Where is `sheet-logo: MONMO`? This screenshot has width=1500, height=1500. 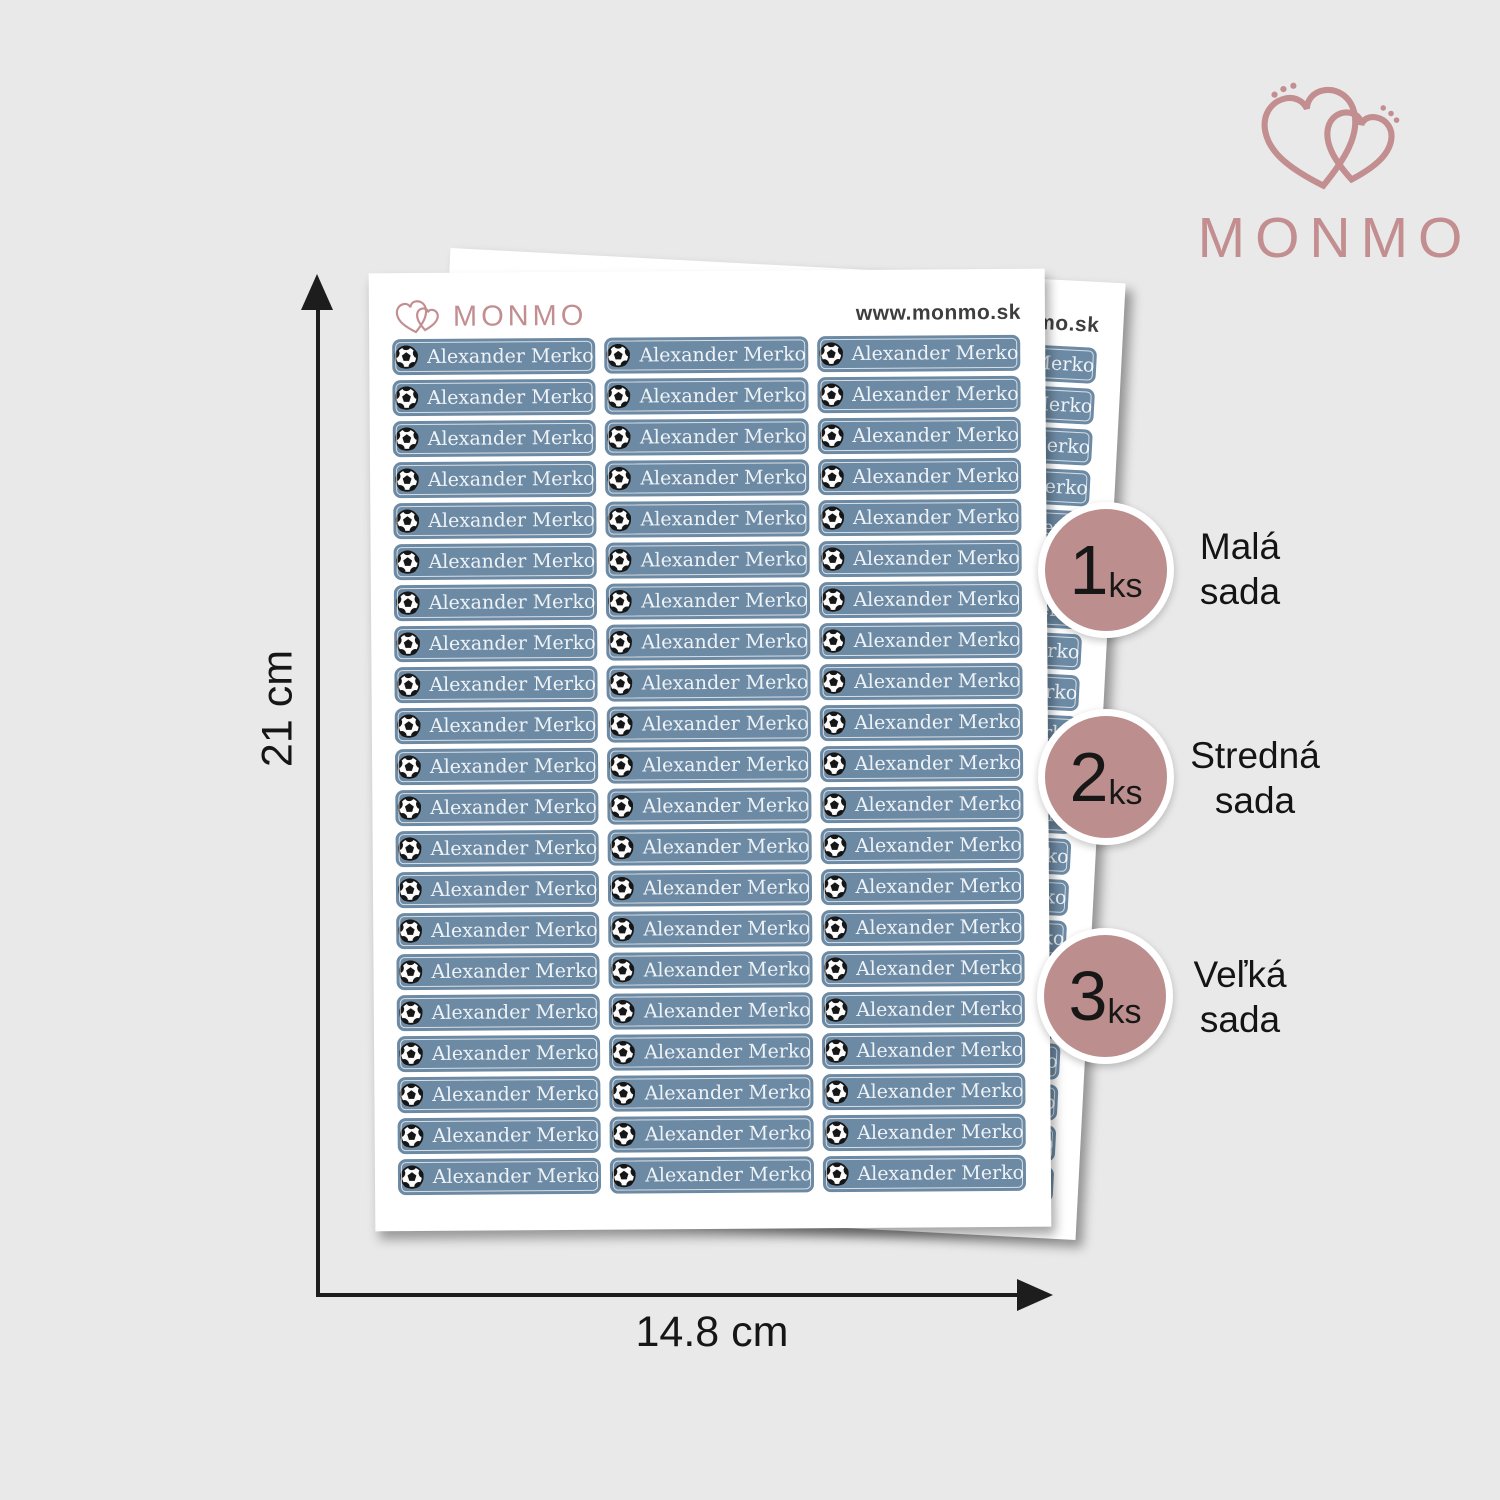
sheet-logo: MONMO is located at coordinates (490, 316).